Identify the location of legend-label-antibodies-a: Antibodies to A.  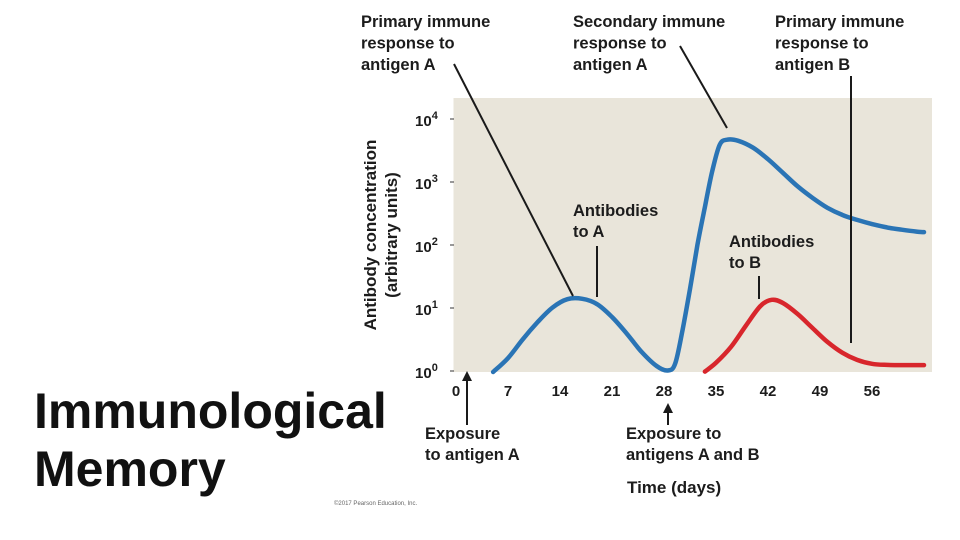
(615, 221).